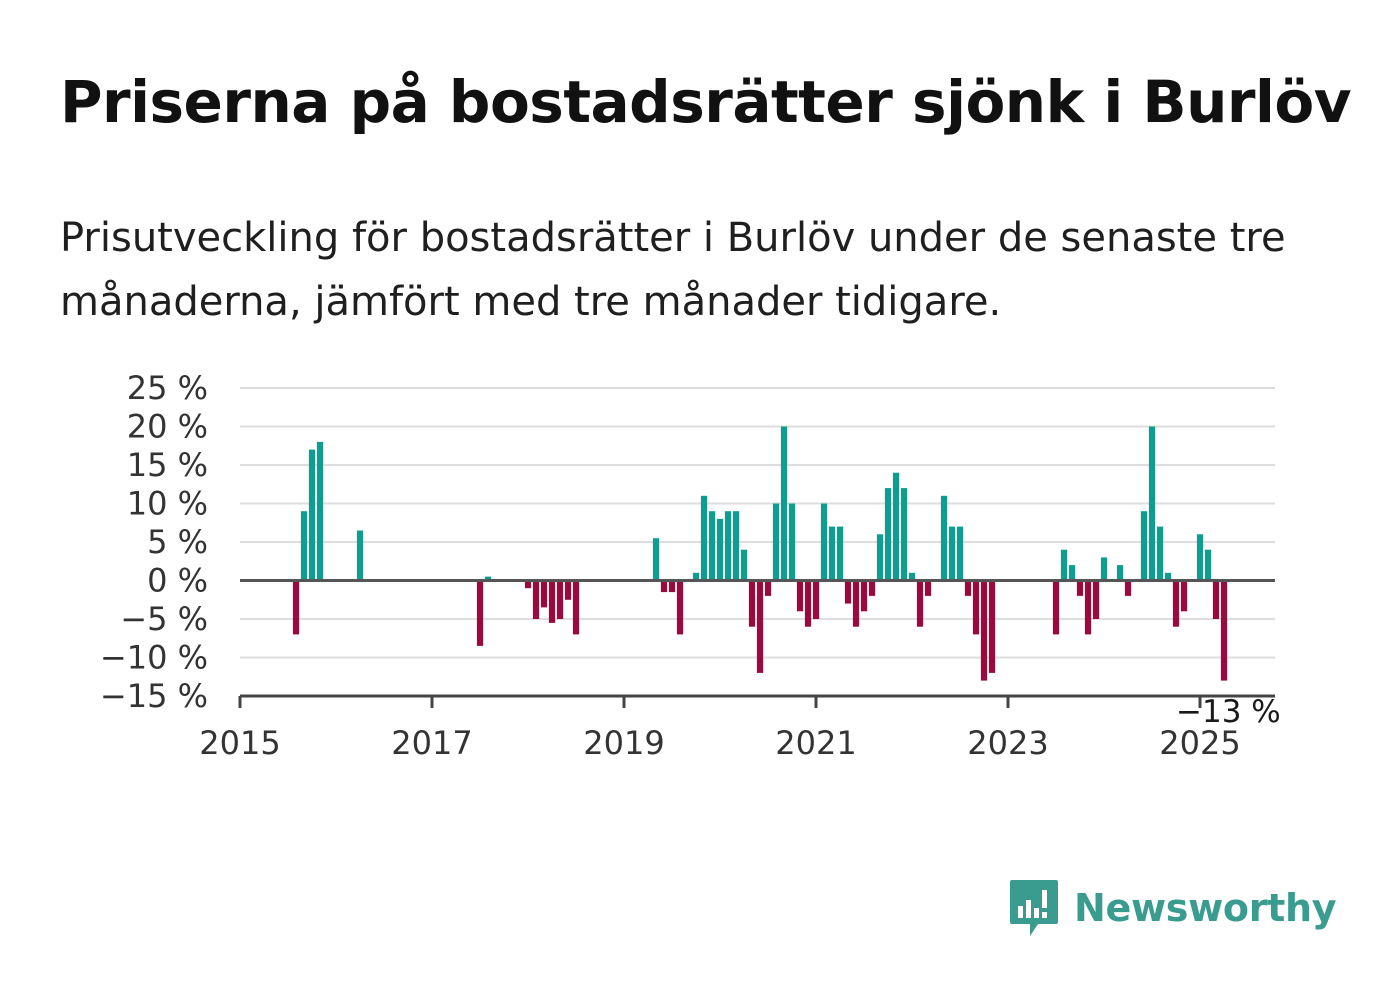 This screenshot has height=999, width=1382. What do you see at coordinates (167, 465) in the screenshot?
I see `y-tick-label: 15 %` at bounding box center [167, 465].